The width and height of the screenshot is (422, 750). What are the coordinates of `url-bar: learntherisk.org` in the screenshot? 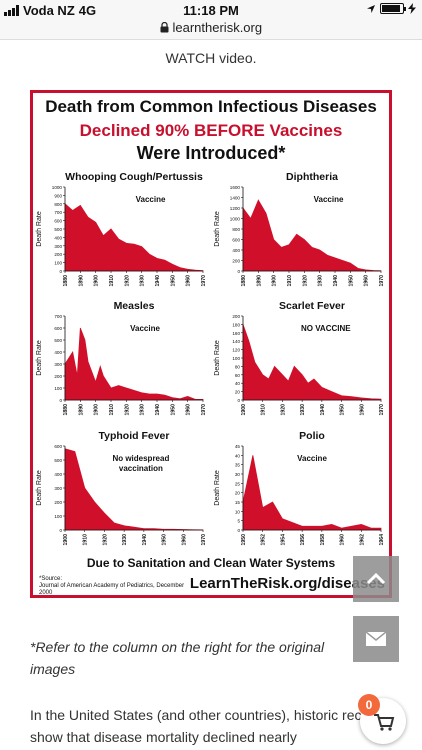 It's located at (211, 30).